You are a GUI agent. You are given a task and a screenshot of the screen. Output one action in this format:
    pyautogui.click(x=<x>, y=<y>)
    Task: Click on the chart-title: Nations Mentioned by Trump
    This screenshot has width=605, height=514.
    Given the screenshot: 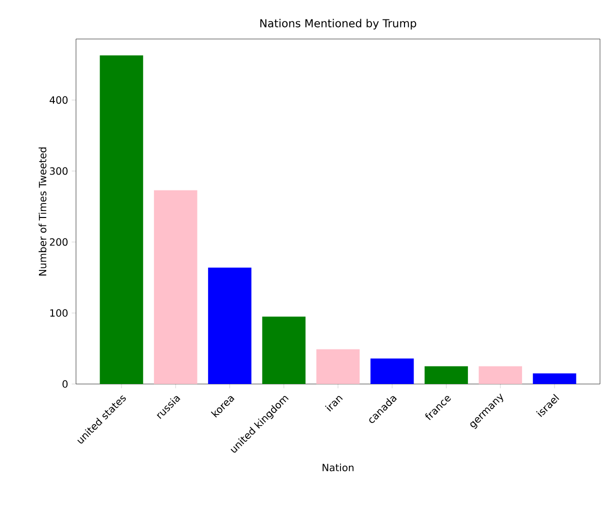 What is the action you would take?
    pyautogui.click(x=338, y=24)
    